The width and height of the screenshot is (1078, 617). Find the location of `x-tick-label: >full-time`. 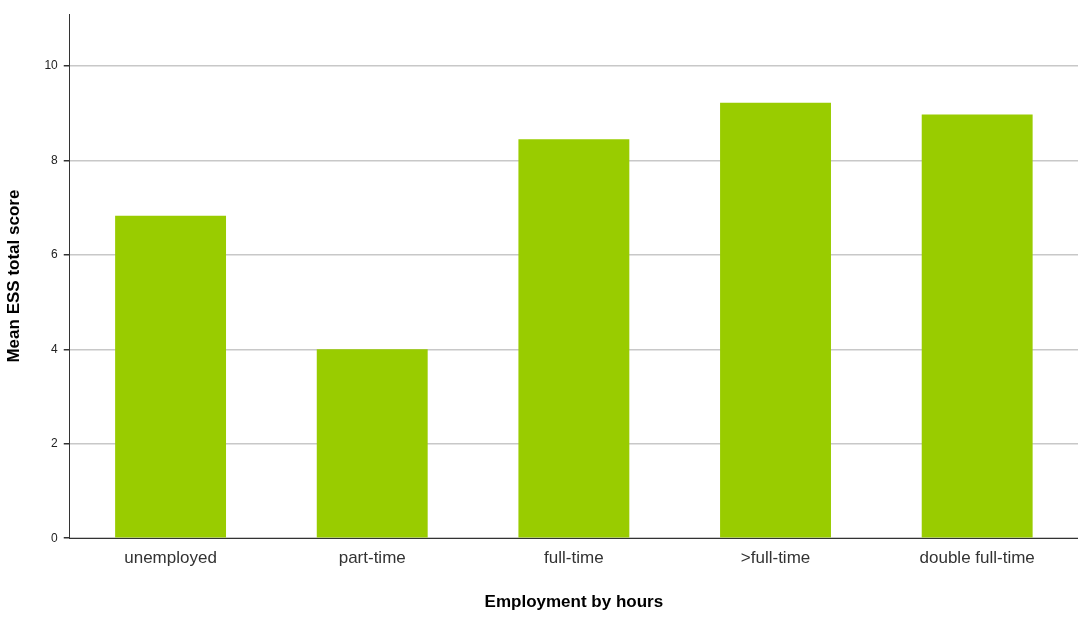

x-tick-label: >full-time is located at coordinates (775, 558).